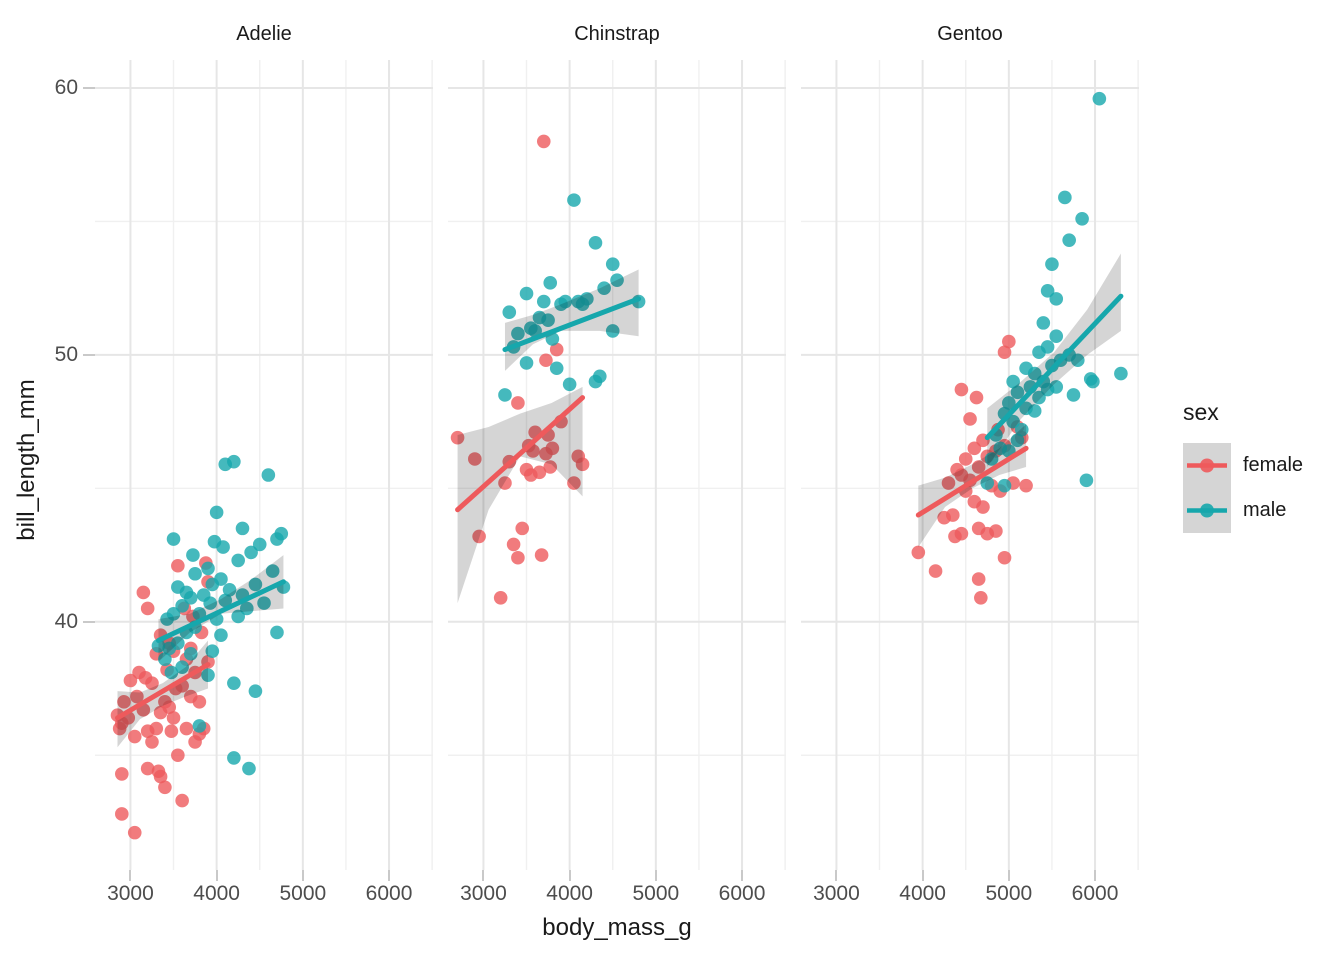 The width and height of the screenshot is (1344, 960). I want to click on x-tick-label: 4000, so click(922, 893).